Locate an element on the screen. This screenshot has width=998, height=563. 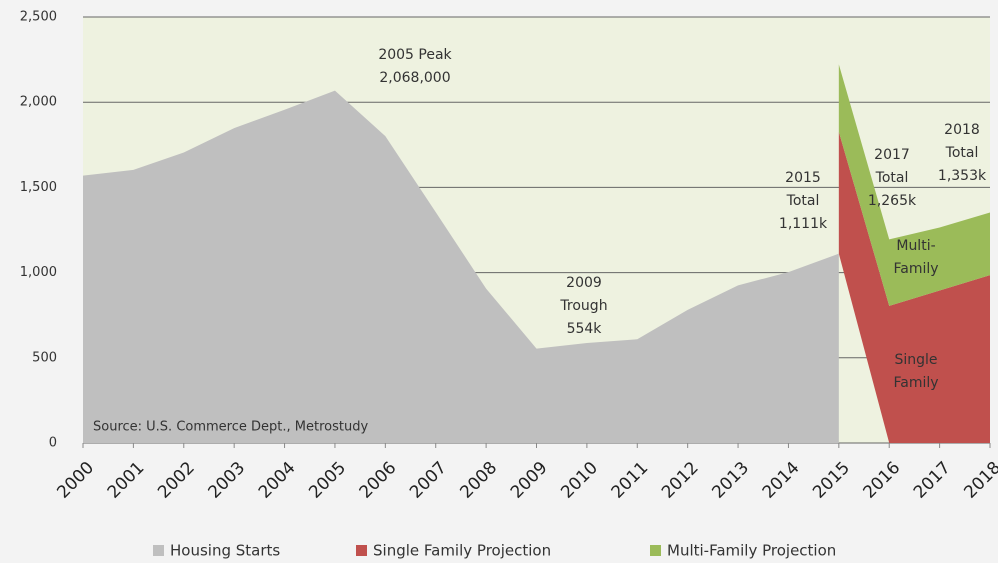
annotation-line: 2009 is located at coordinates (584, 283).